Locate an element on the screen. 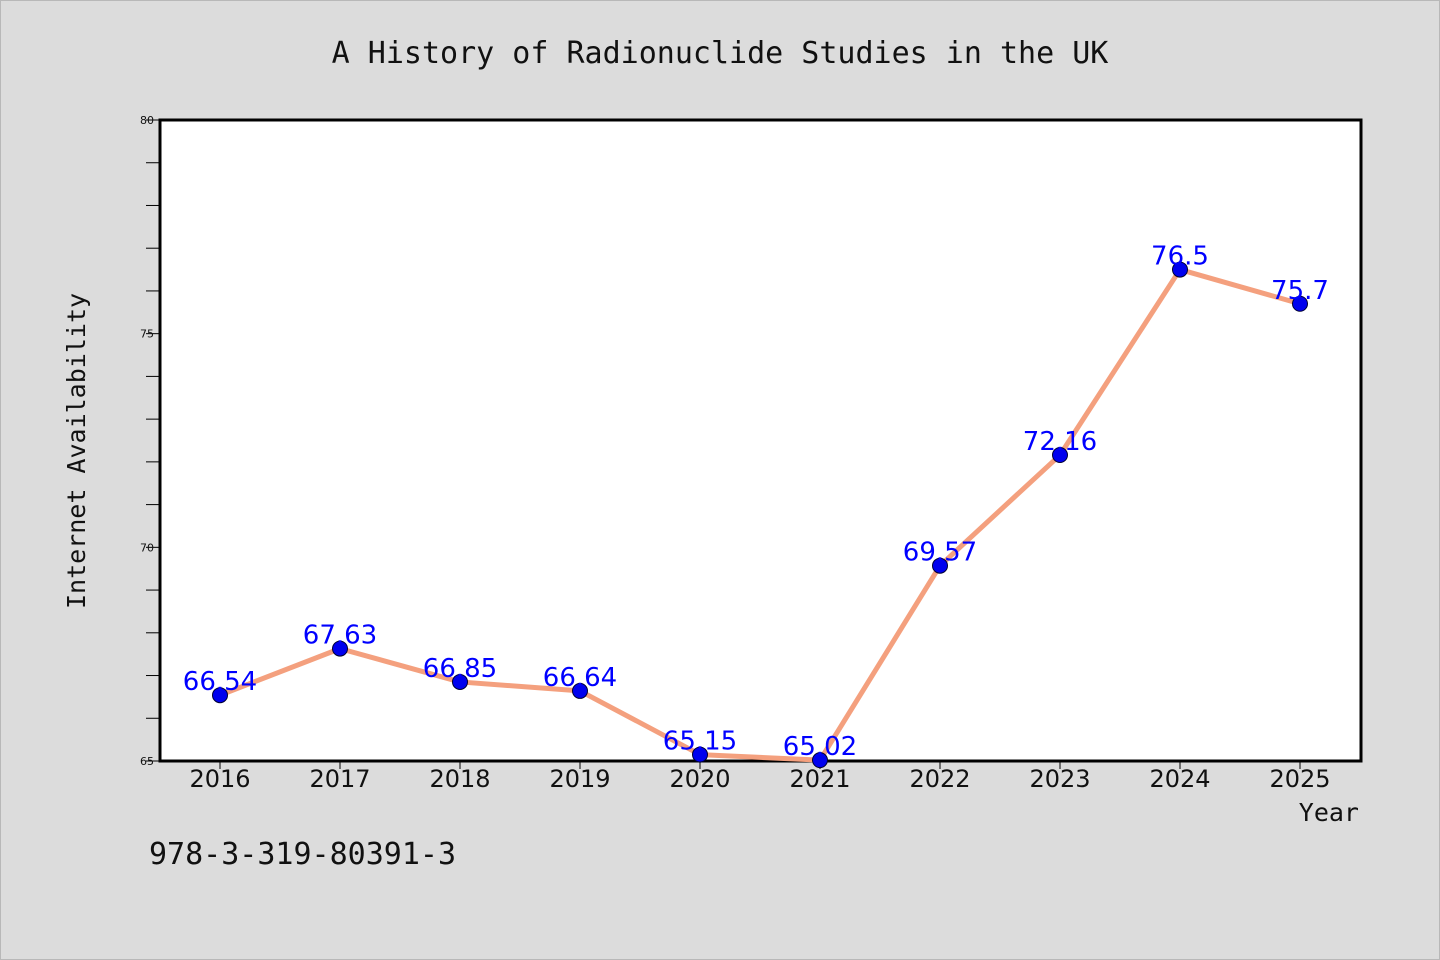 Image resolution: width=1440 pixels, height=960 pixels. x-tick-label: 2017 is located at coordinates (339, 779).